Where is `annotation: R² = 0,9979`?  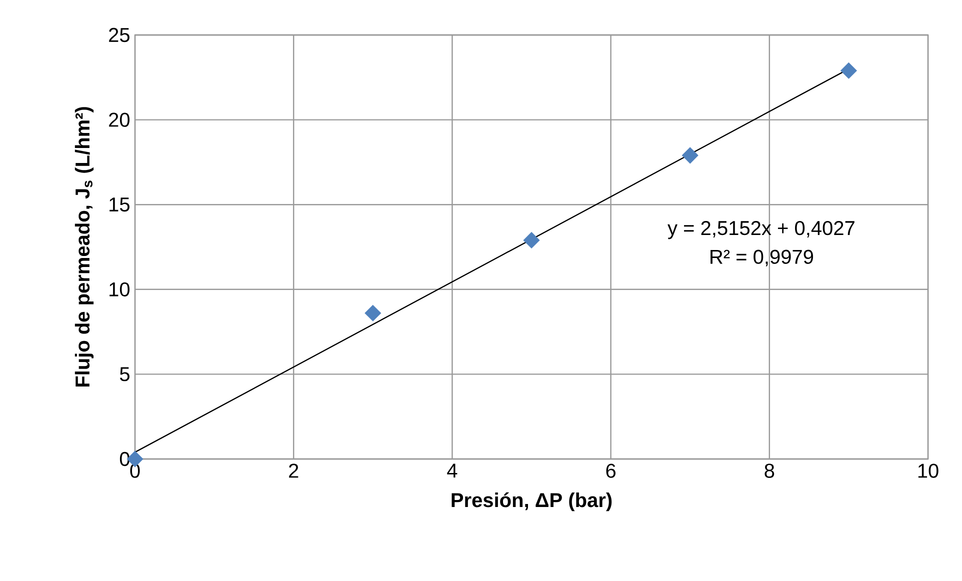
annotation: R² = 0,9979 is located at coordinates (762, 258).